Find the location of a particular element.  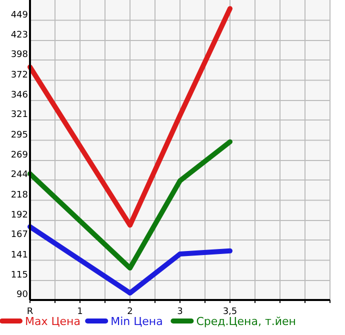

y-tick-label: 269 is located at coordinates (19, 155).